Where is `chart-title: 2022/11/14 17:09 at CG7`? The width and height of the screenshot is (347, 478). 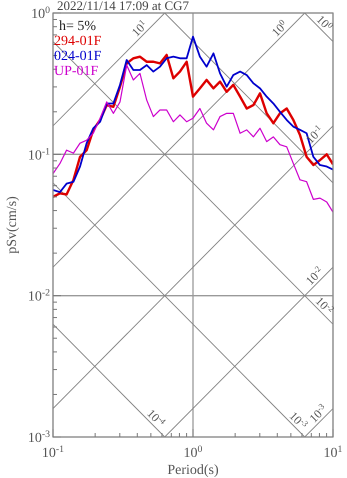 chart-title: 2022/11/14 17:09 at CG7 is located at coordinates (123, 6).